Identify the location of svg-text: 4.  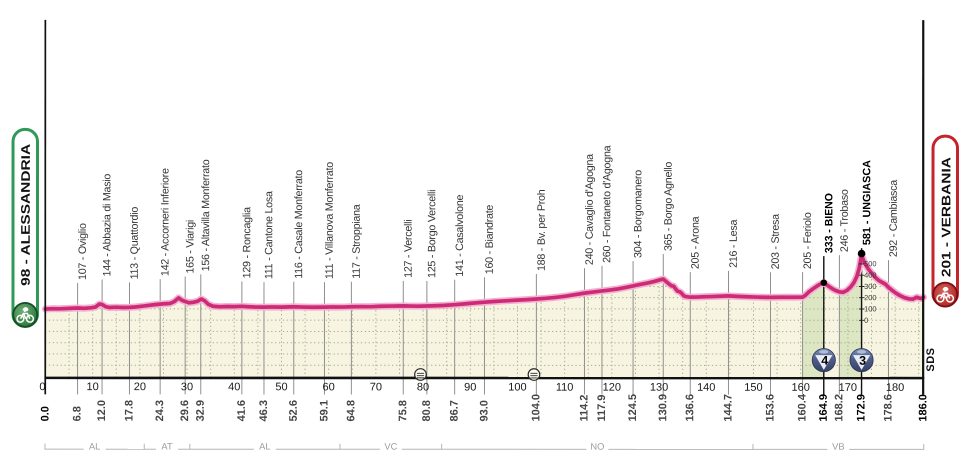
(824, 361).